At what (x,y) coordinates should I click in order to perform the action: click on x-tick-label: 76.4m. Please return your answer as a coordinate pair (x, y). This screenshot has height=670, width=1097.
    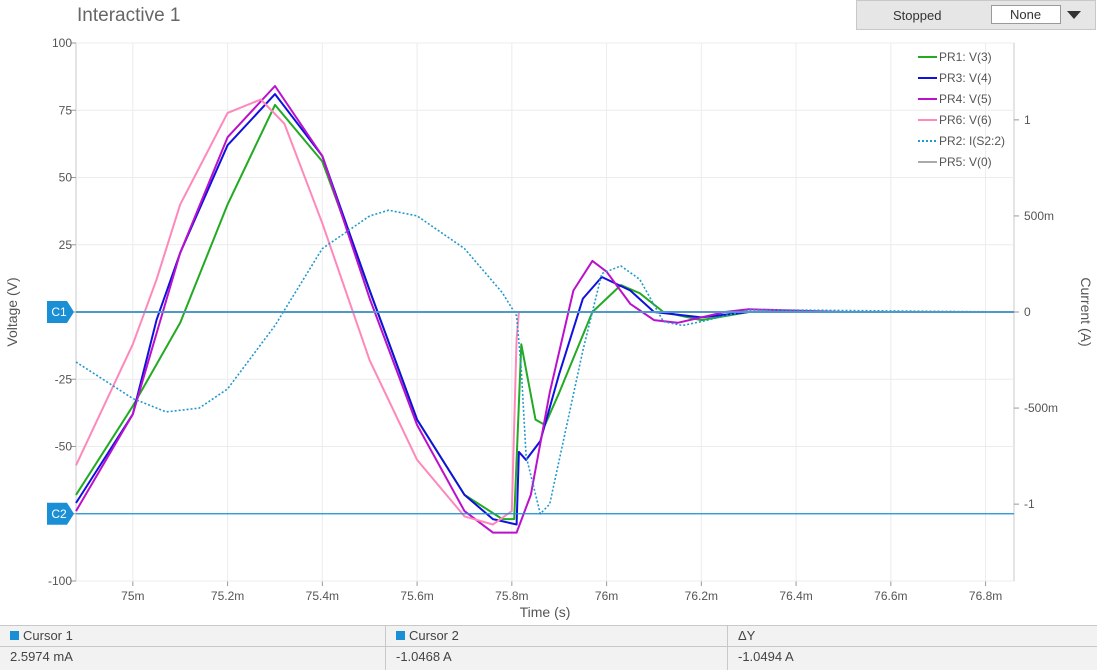
    Looking at the image, I should click on (795, 596).